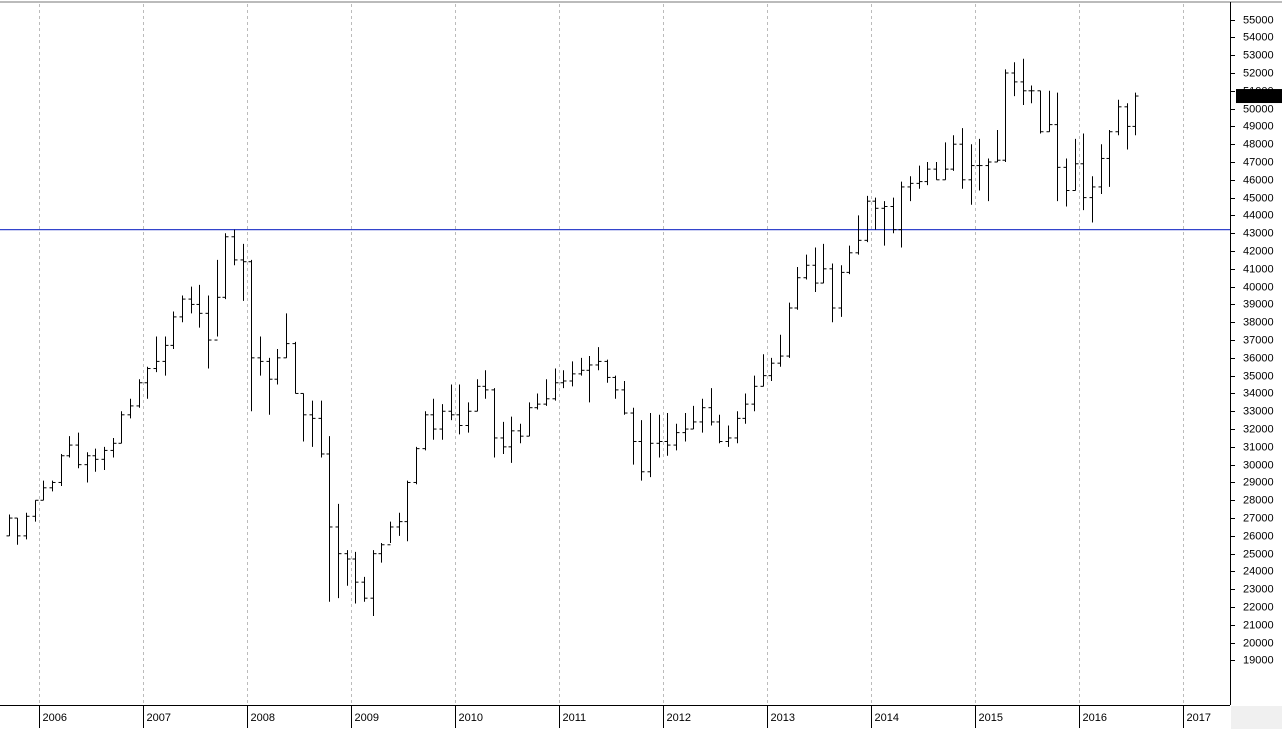  I want to click on x-tick-label: 2009, so click(367, 718).